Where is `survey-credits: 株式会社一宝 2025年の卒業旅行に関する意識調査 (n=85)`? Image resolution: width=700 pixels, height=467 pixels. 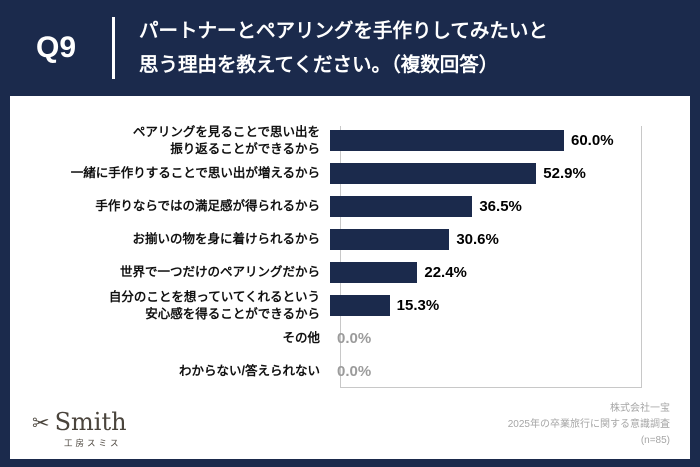 survey-credits: 株式会社一宝 2025年の卒業旅行に関する意識調査 (n=85) is located at coordinates (589, 425).